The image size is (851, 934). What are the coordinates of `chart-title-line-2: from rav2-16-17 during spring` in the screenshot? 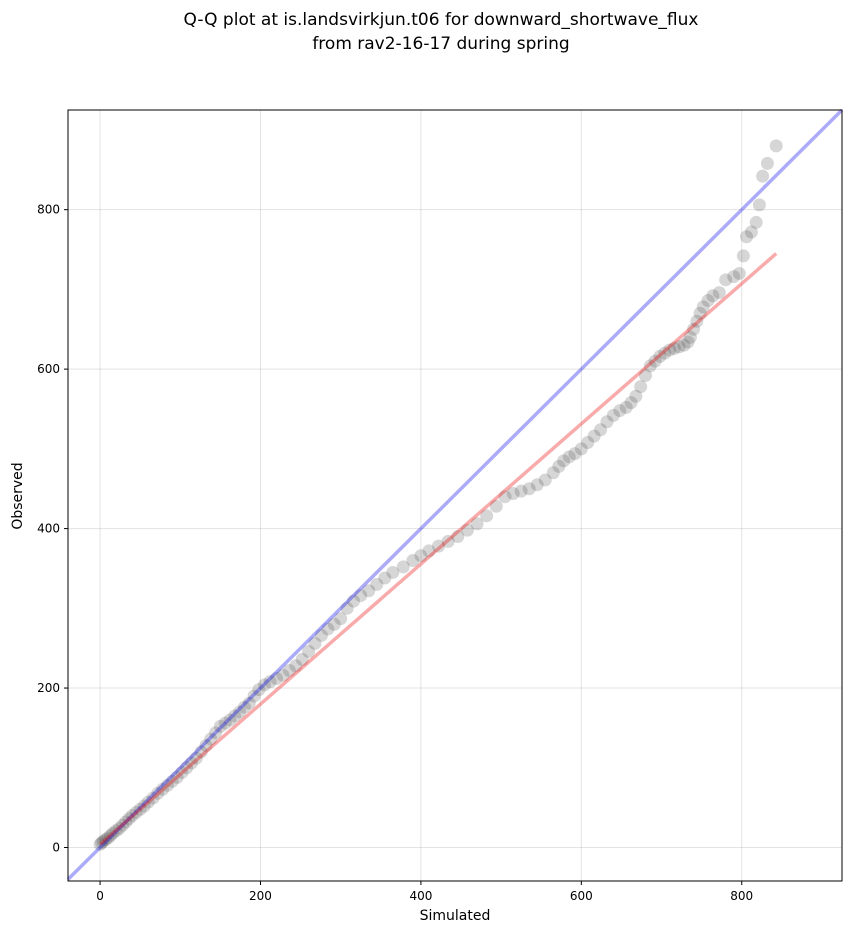 It's located at (440, 44).